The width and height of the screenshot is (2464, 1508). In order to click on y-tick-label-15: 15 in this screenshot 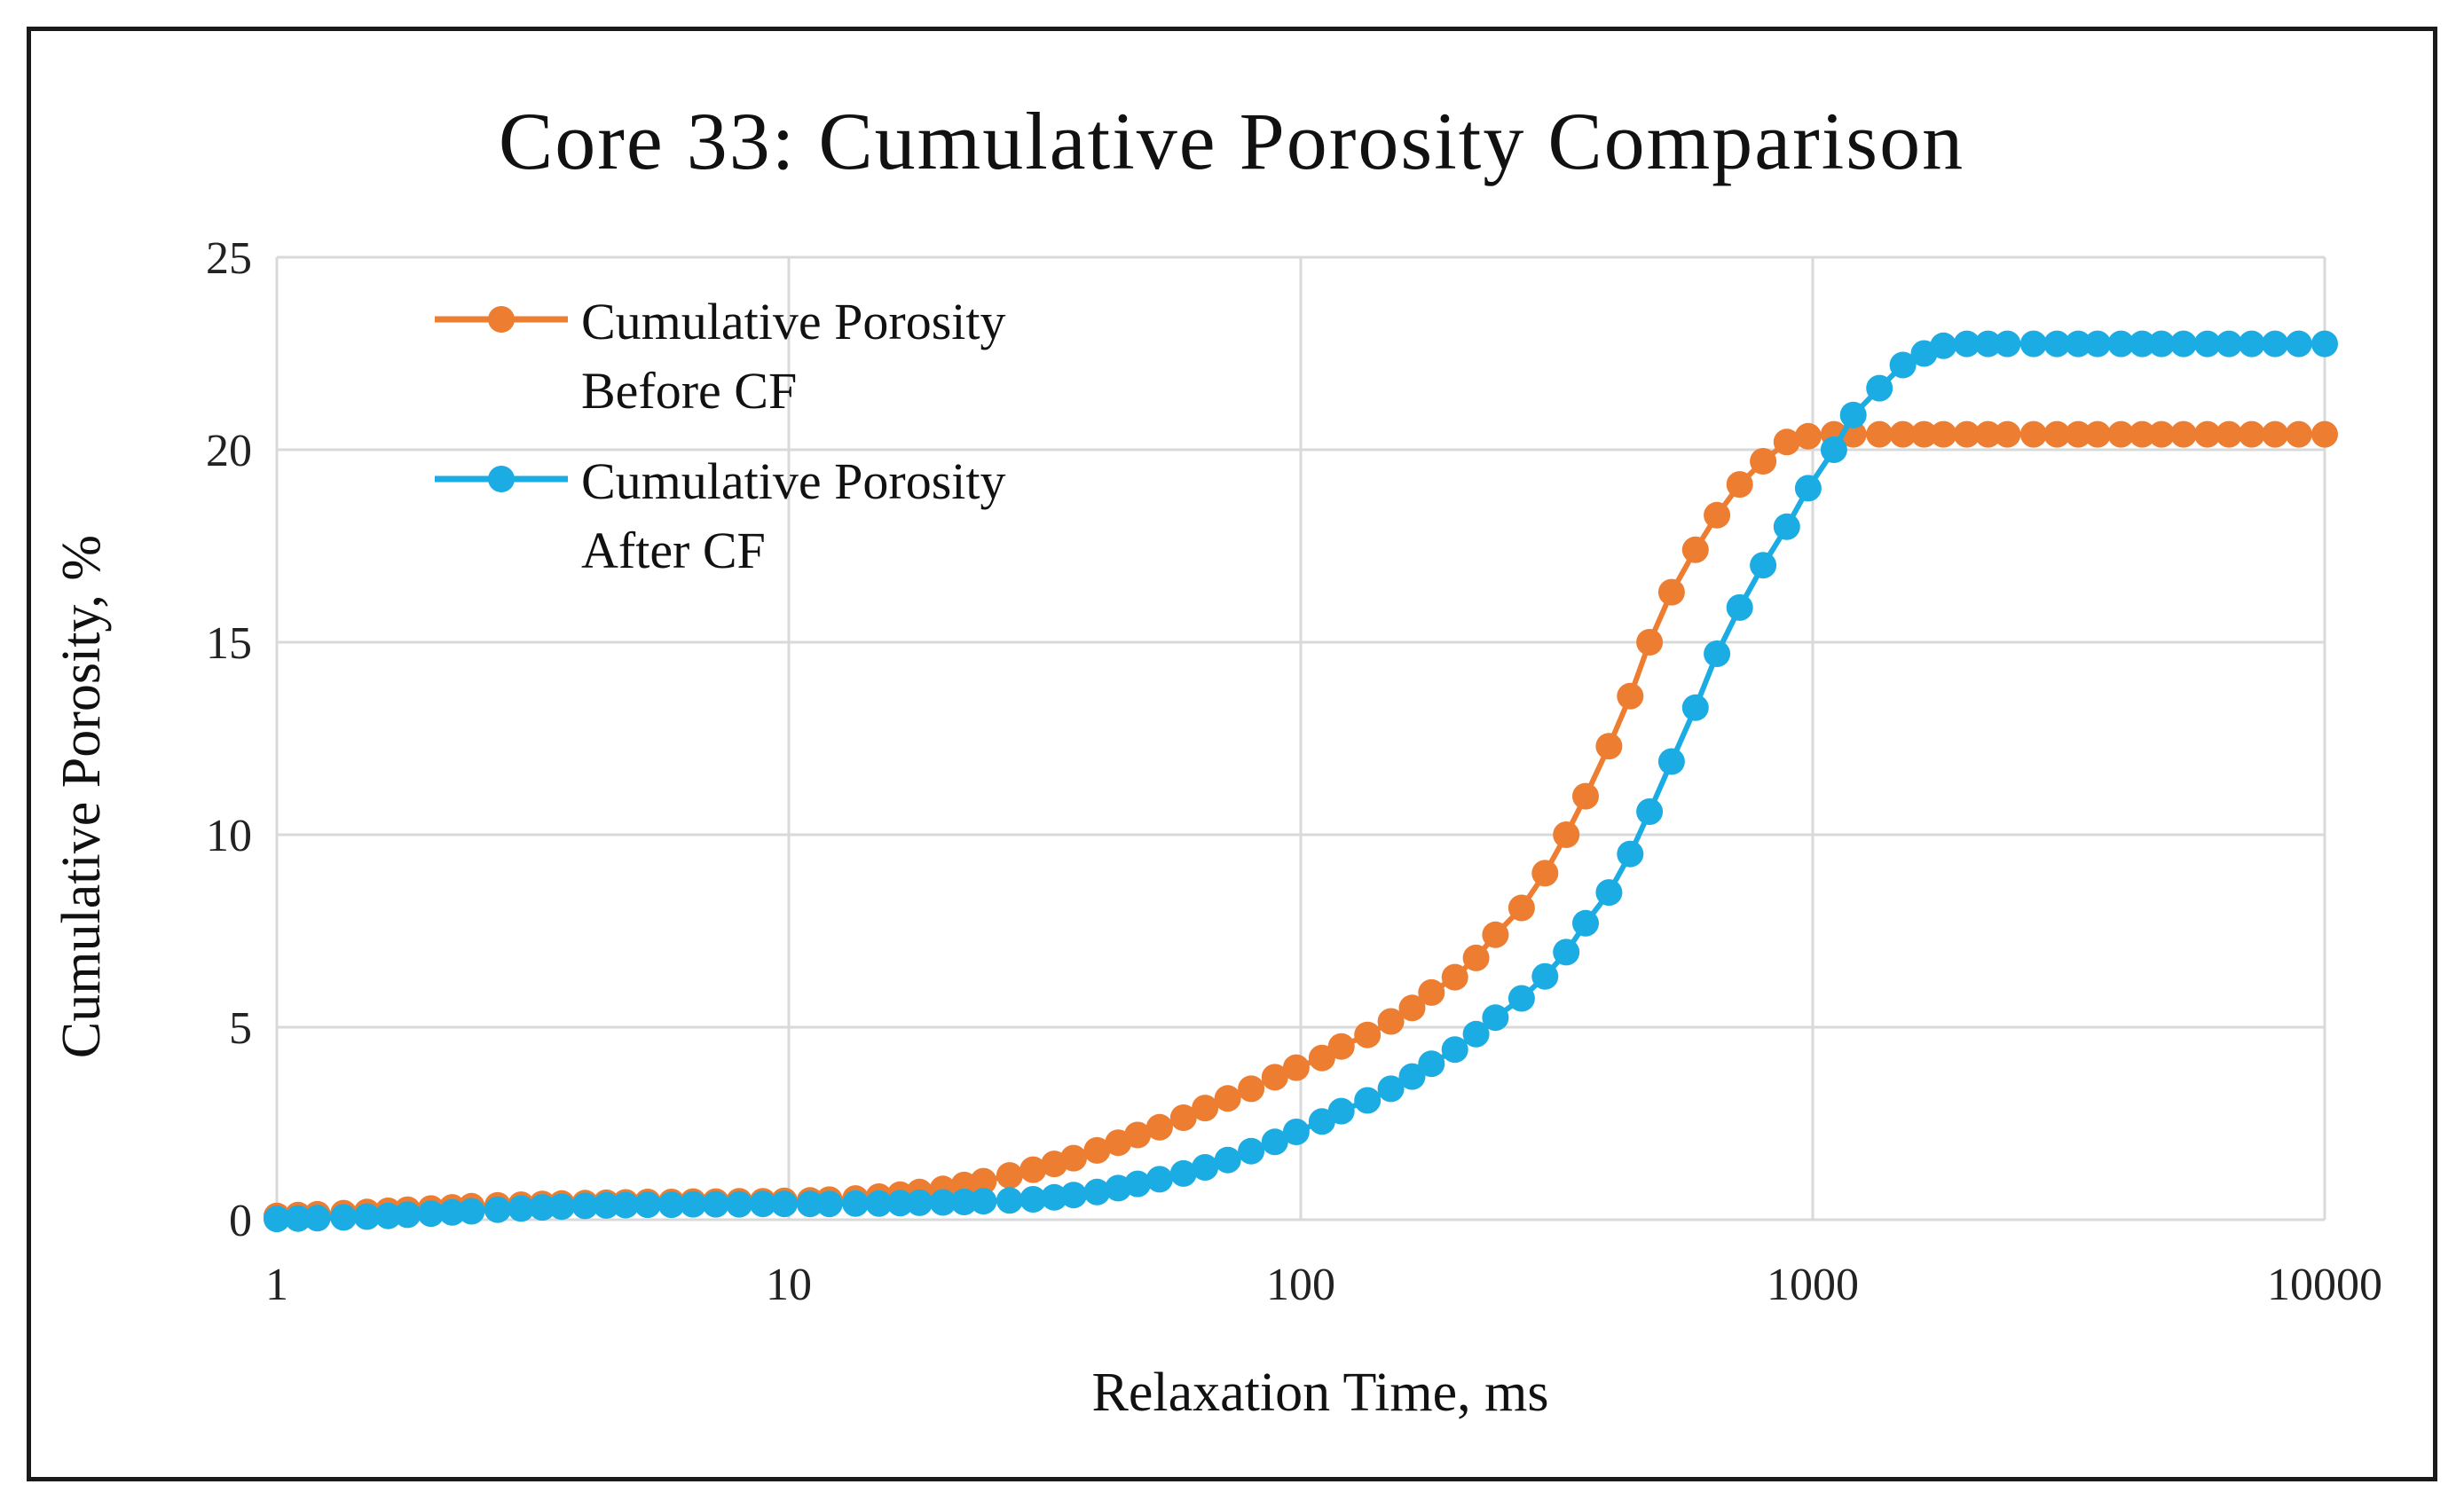, I will do `click(229, 644)`.